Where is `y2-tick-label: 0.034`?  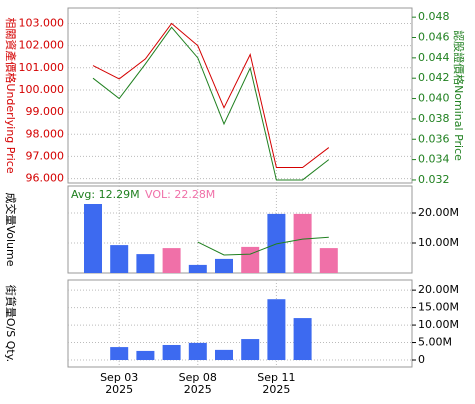
y2-tick-label: 0.034 is located at coordinates (434, 159).